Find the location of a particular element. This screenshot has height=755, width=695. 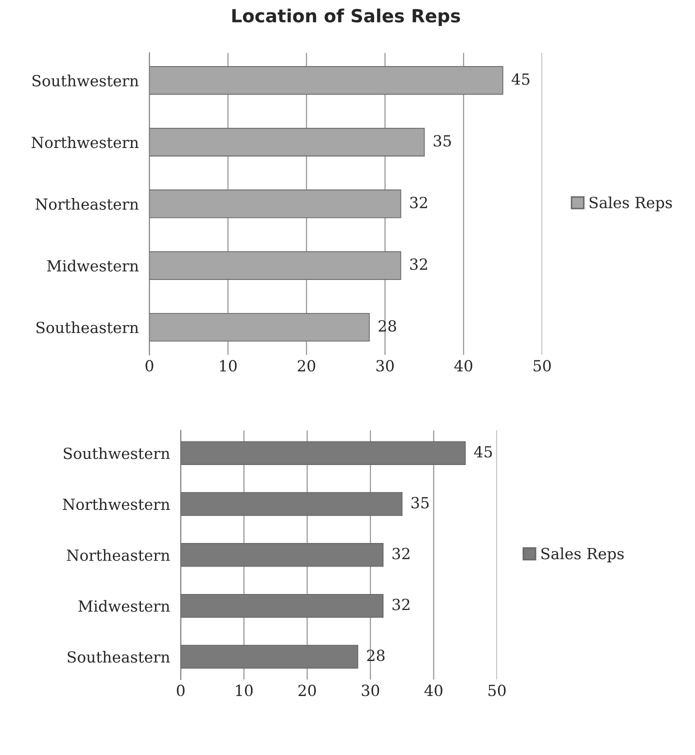

chart-title: Location of Sales Reps is located at coordinates (346, 17).